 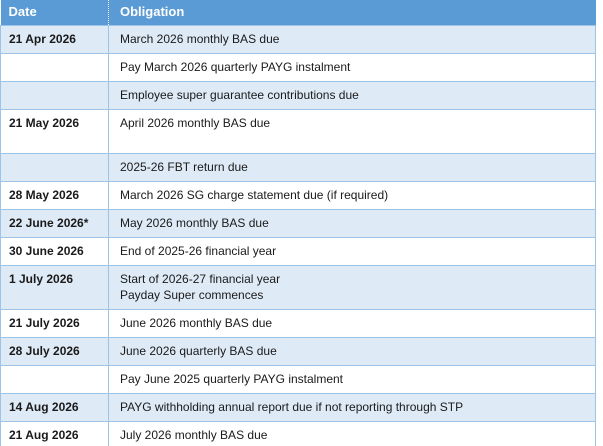 I want to click on table-row: 21 Apr 2026 March 2026 monthly BAS due, so click(x=298, y=39).